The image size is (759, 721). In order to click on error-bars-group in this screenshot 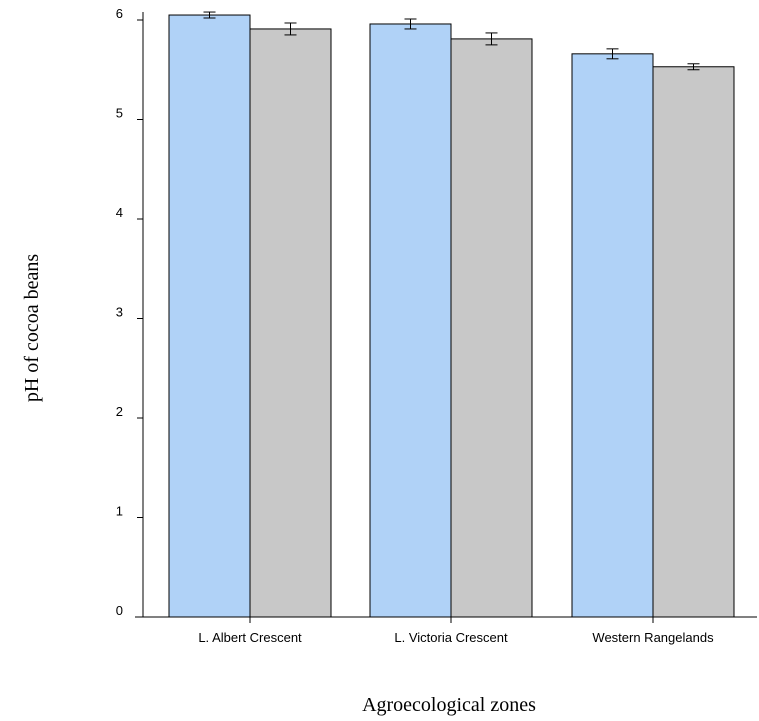, I will do `click(451, 41)`.